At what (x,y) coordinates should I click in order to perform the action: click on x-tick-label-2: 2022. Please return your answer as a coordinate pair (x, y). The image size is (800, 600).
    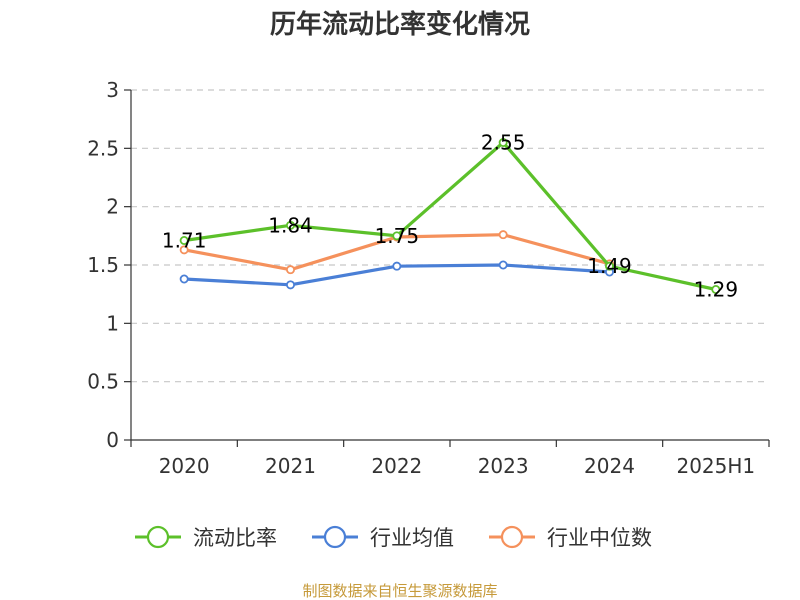
    Looking at the image, I should click on (396, 466).